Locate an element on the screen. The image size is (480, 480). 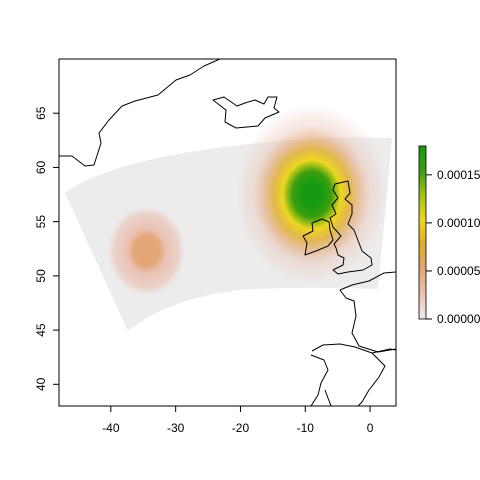
y-tick-label: 65 is located at coordinates (41, 113).